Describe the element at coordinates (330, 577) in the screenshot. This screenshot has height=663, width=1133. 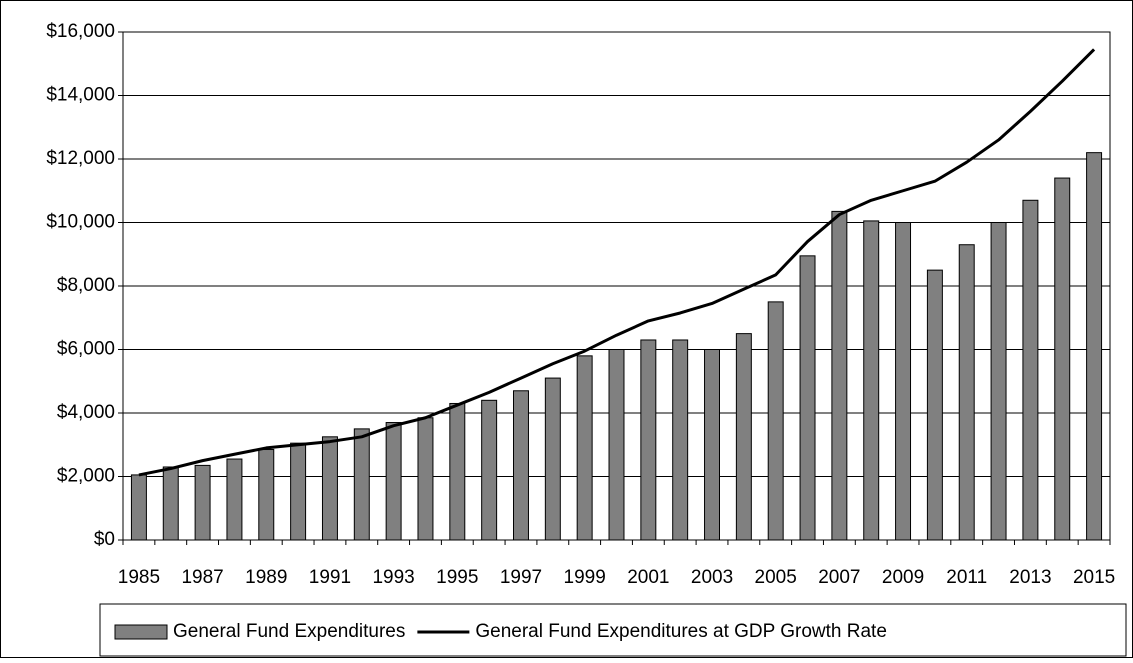
I see `x-tick-label: 1991` at that location.